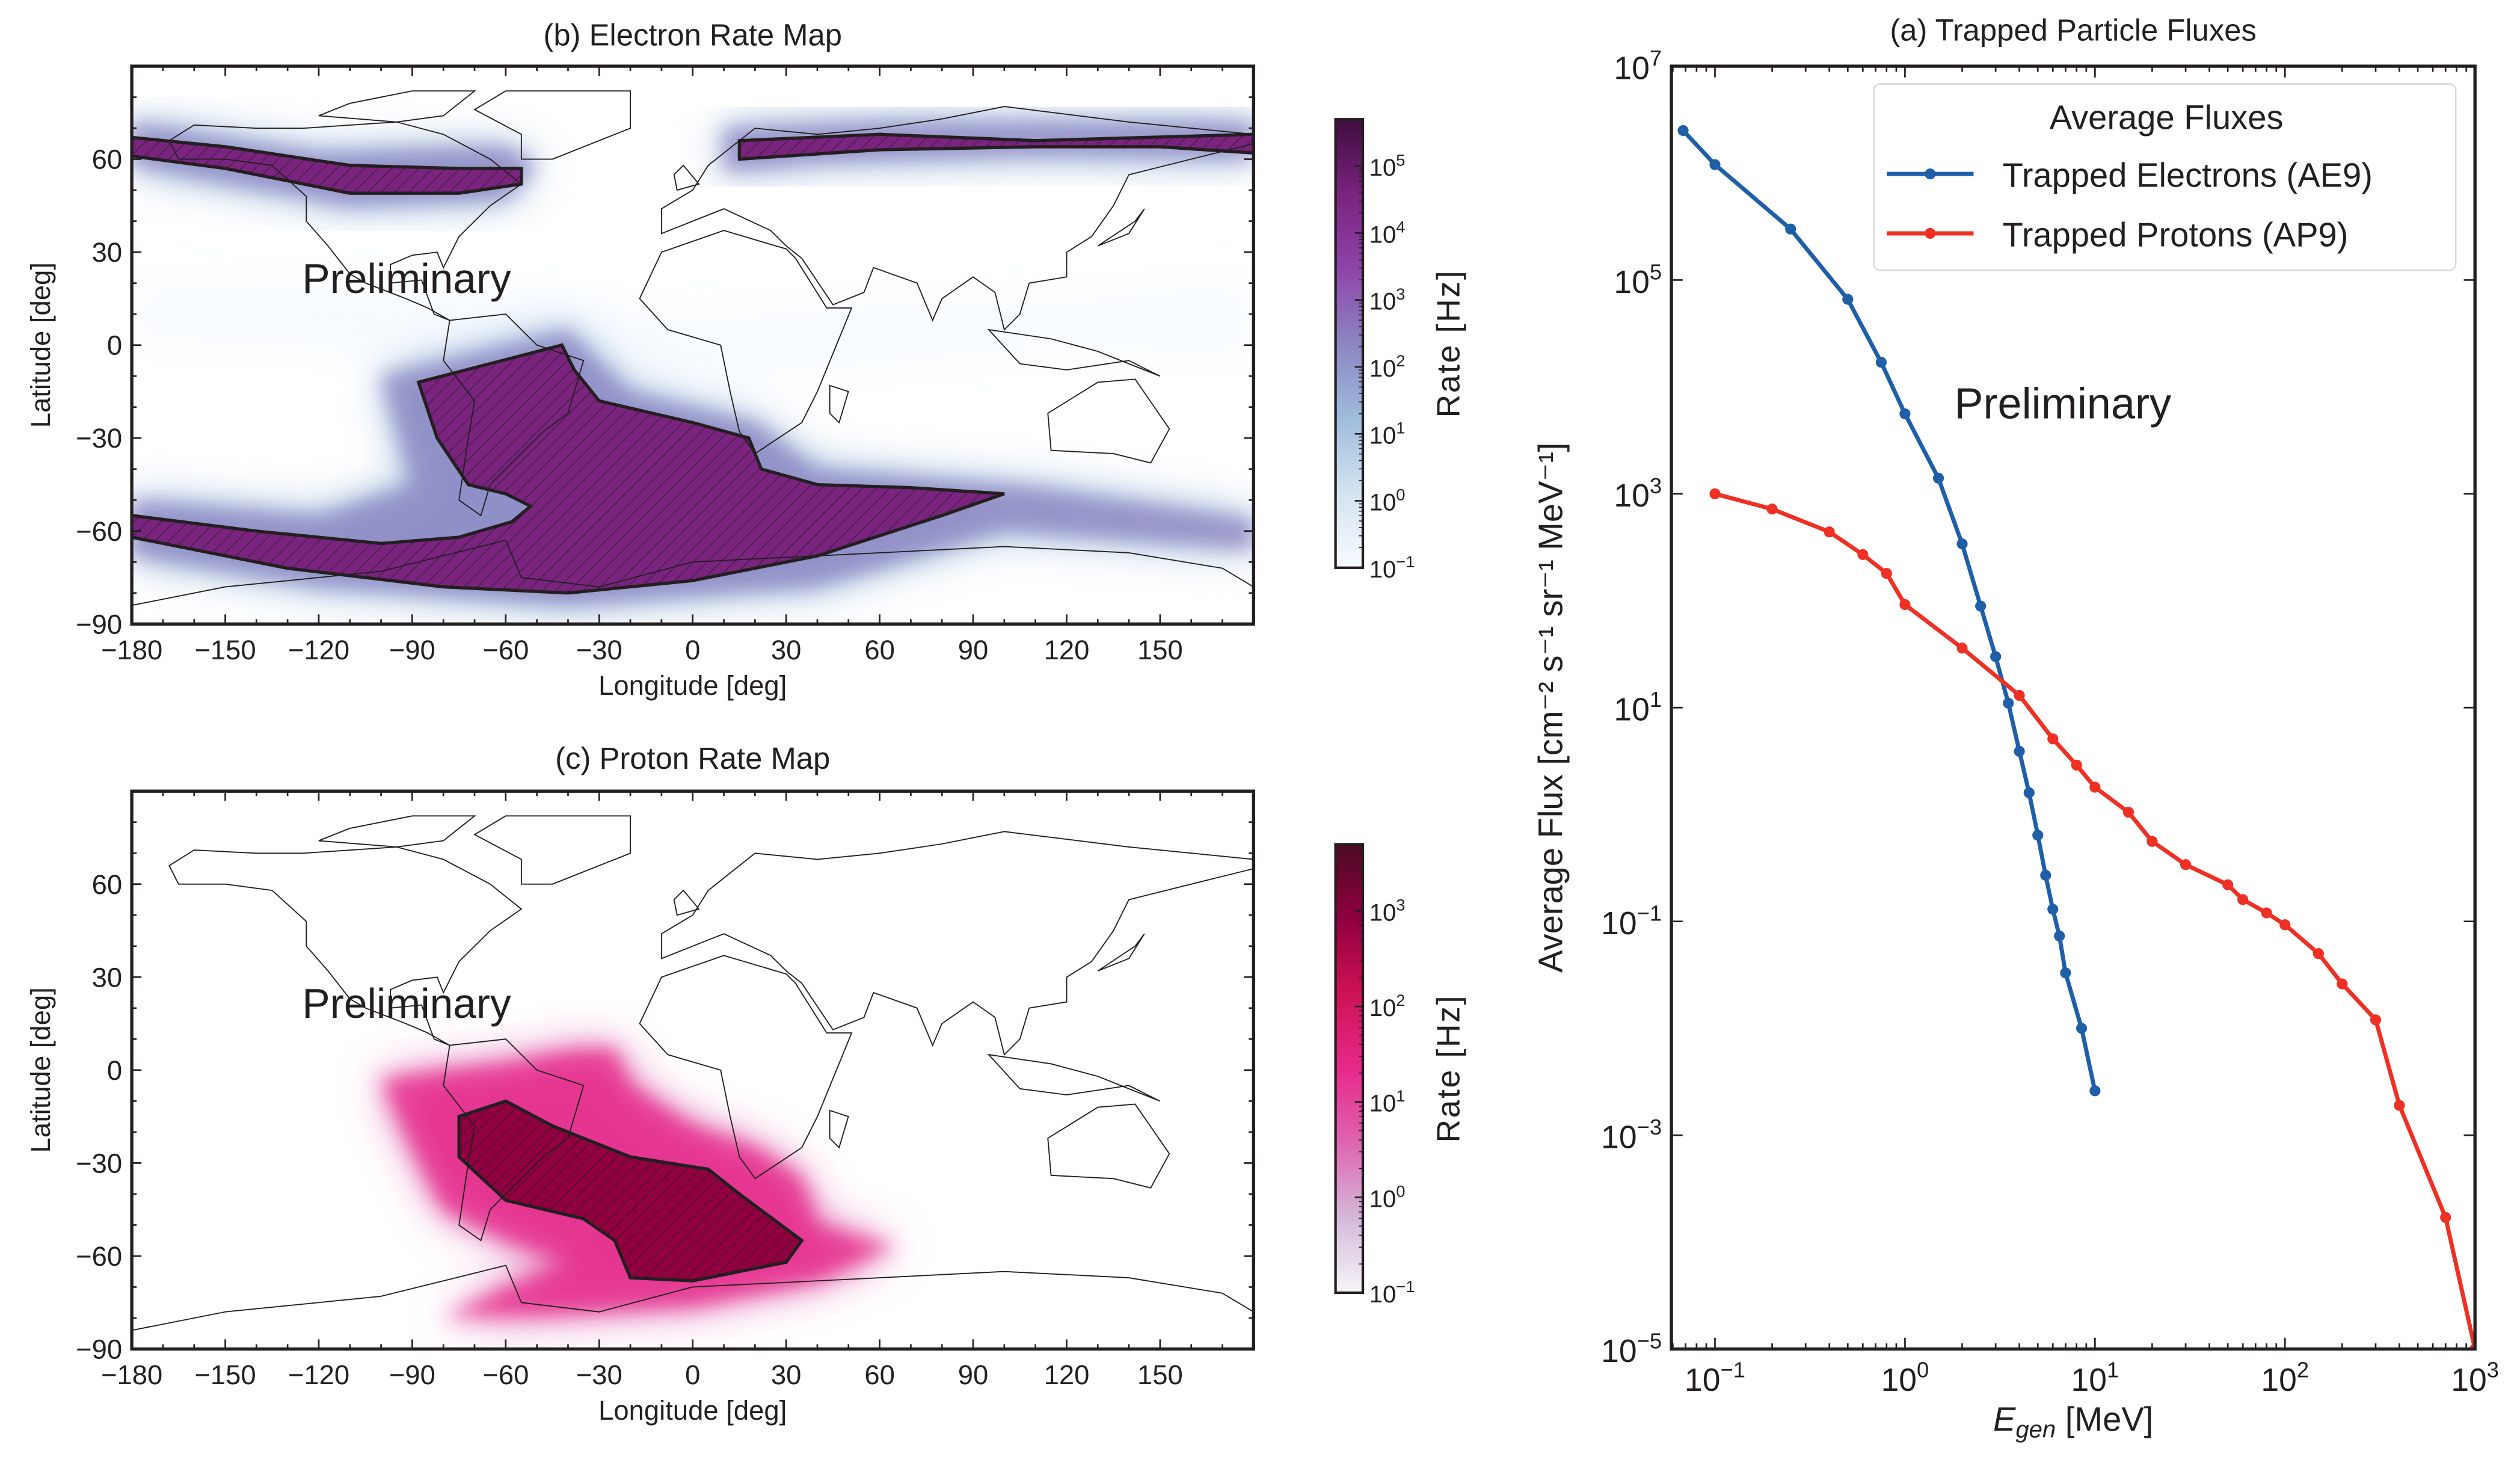  Describe the element at coordinates (1388, 300) in the screenshot. I see `colorbar-tick-label: 10³` at that location.